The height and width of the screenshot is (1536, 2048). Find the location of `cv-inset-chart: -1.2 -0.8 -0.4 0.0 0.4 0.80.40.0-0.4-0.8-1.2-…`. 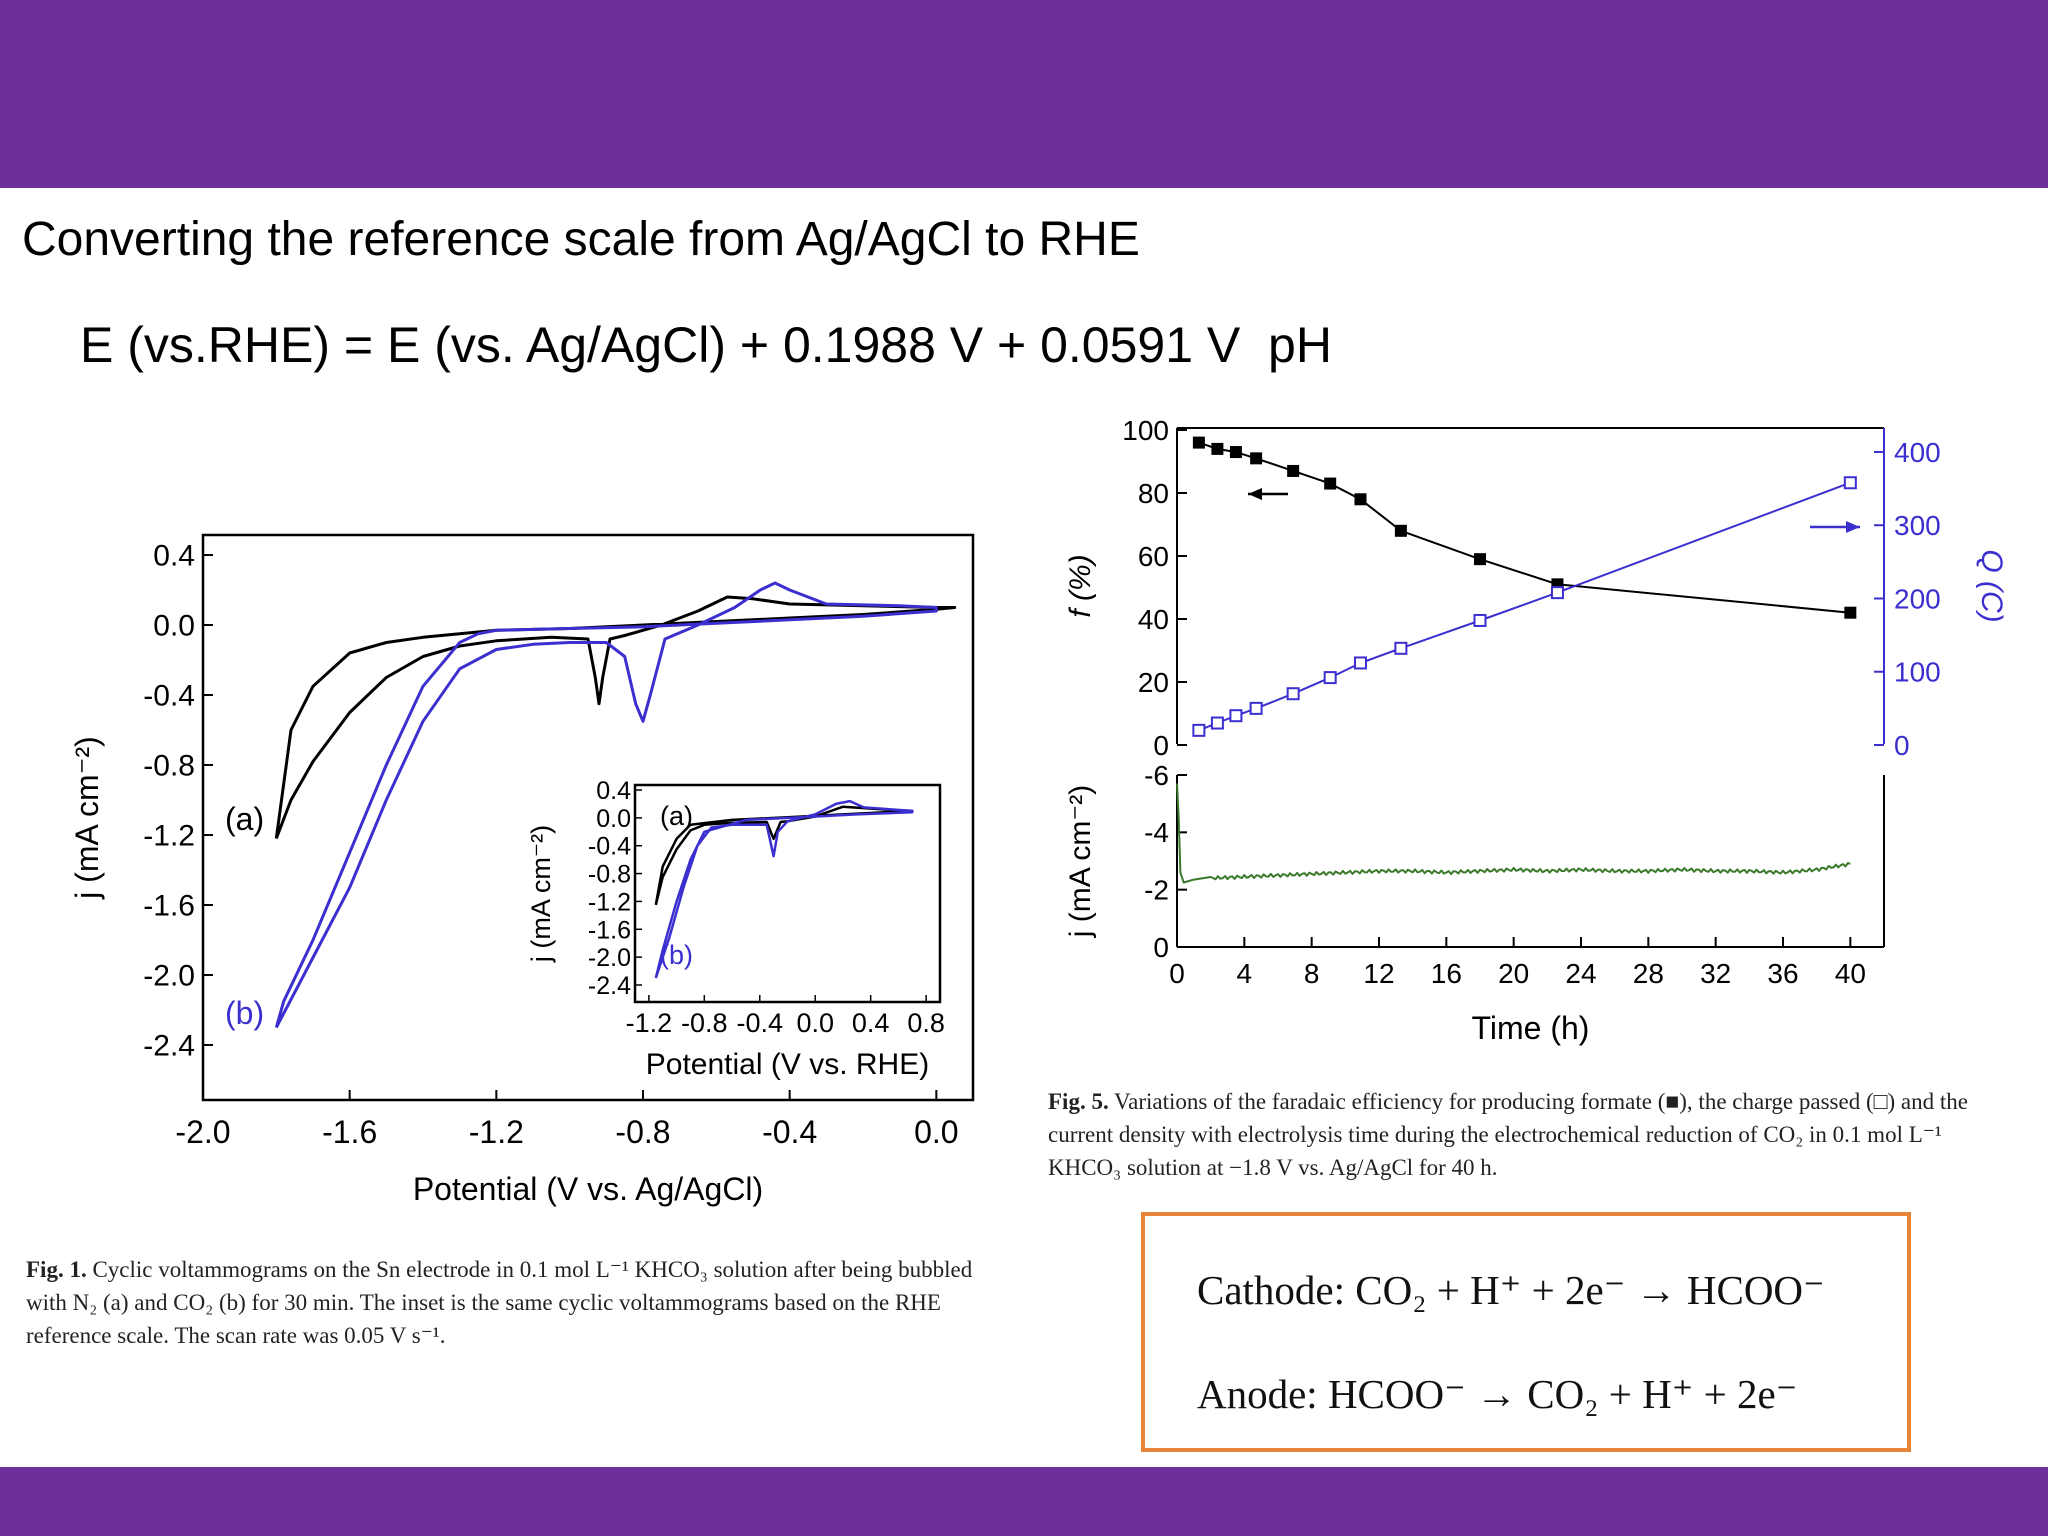

cv-inset-chart: -1.2 -0.8 -0.4 0.0 0.4 0.80.40.0-0.4-0.8-1.2-… is located at coordinates (735, 929).